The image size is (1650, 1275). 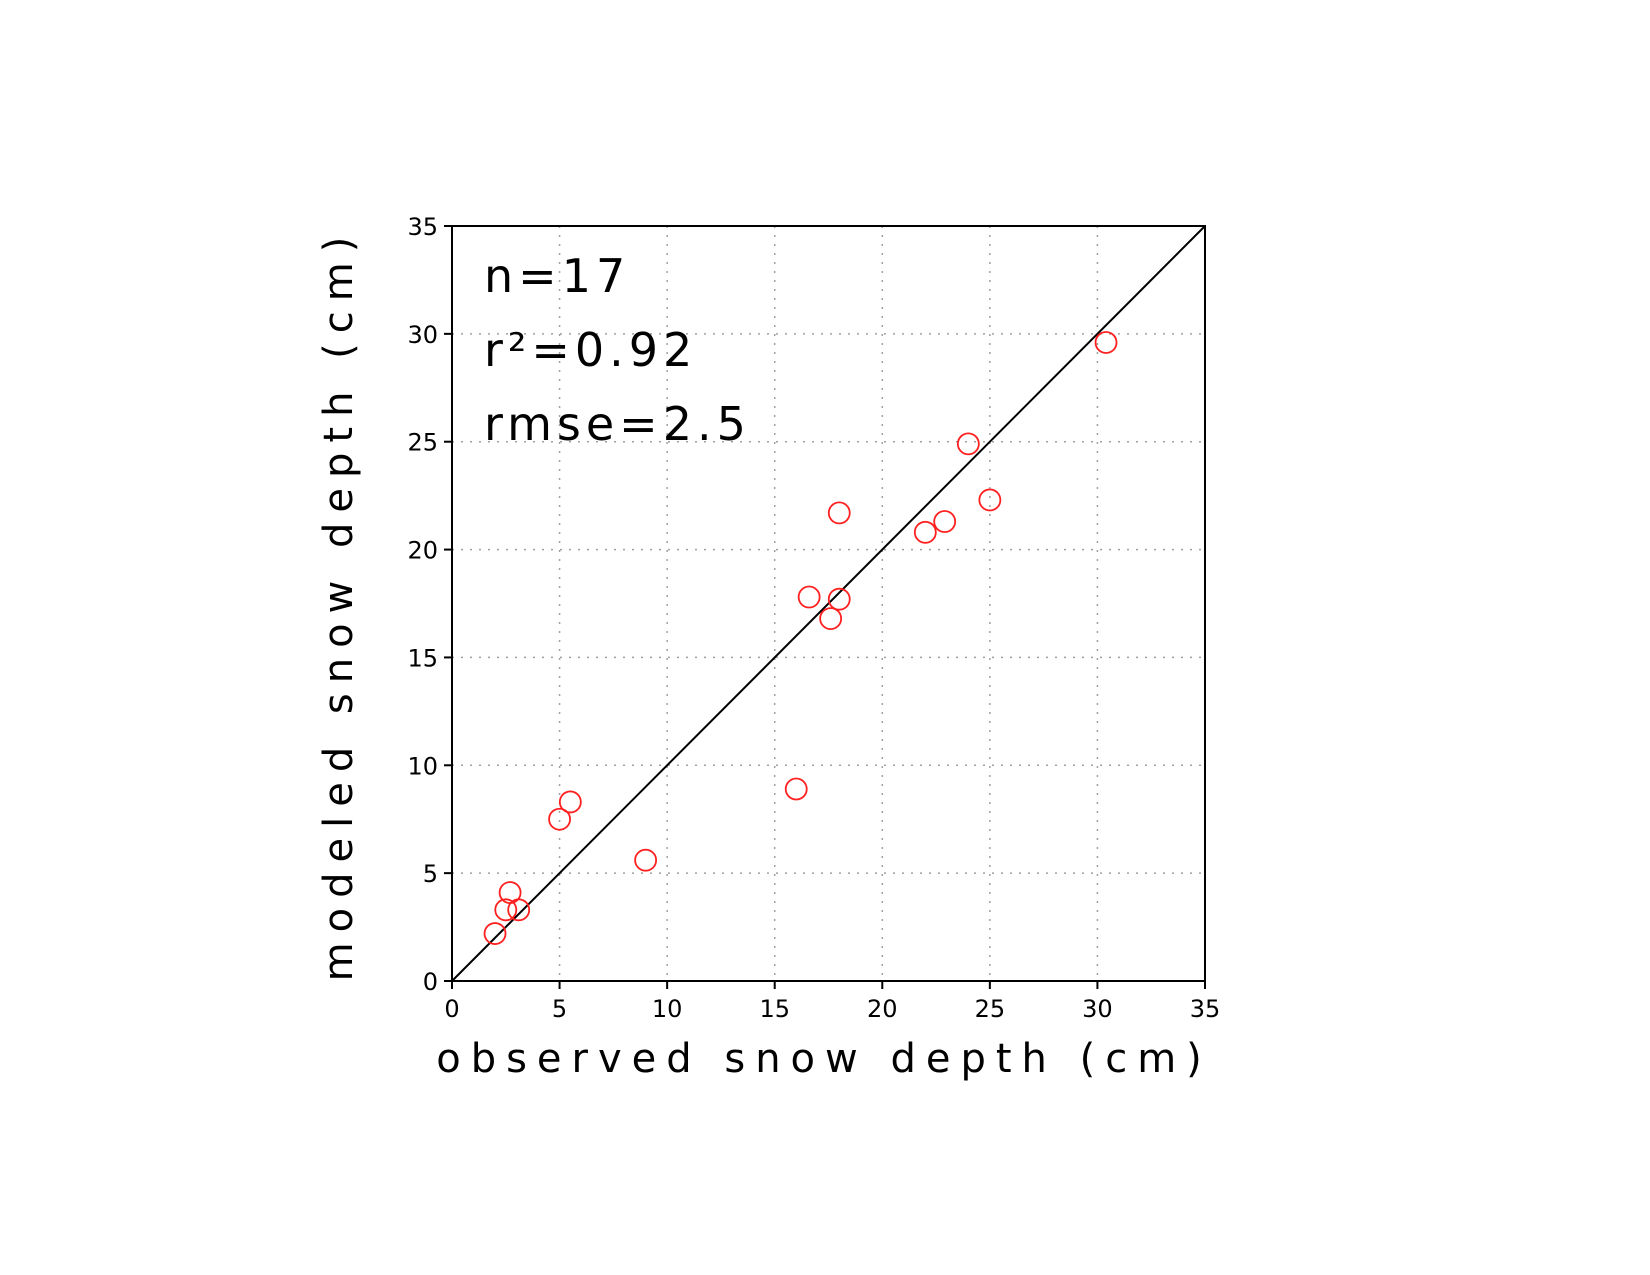 I want to click on y-tick-label: 25, so click(x=422, y=443).